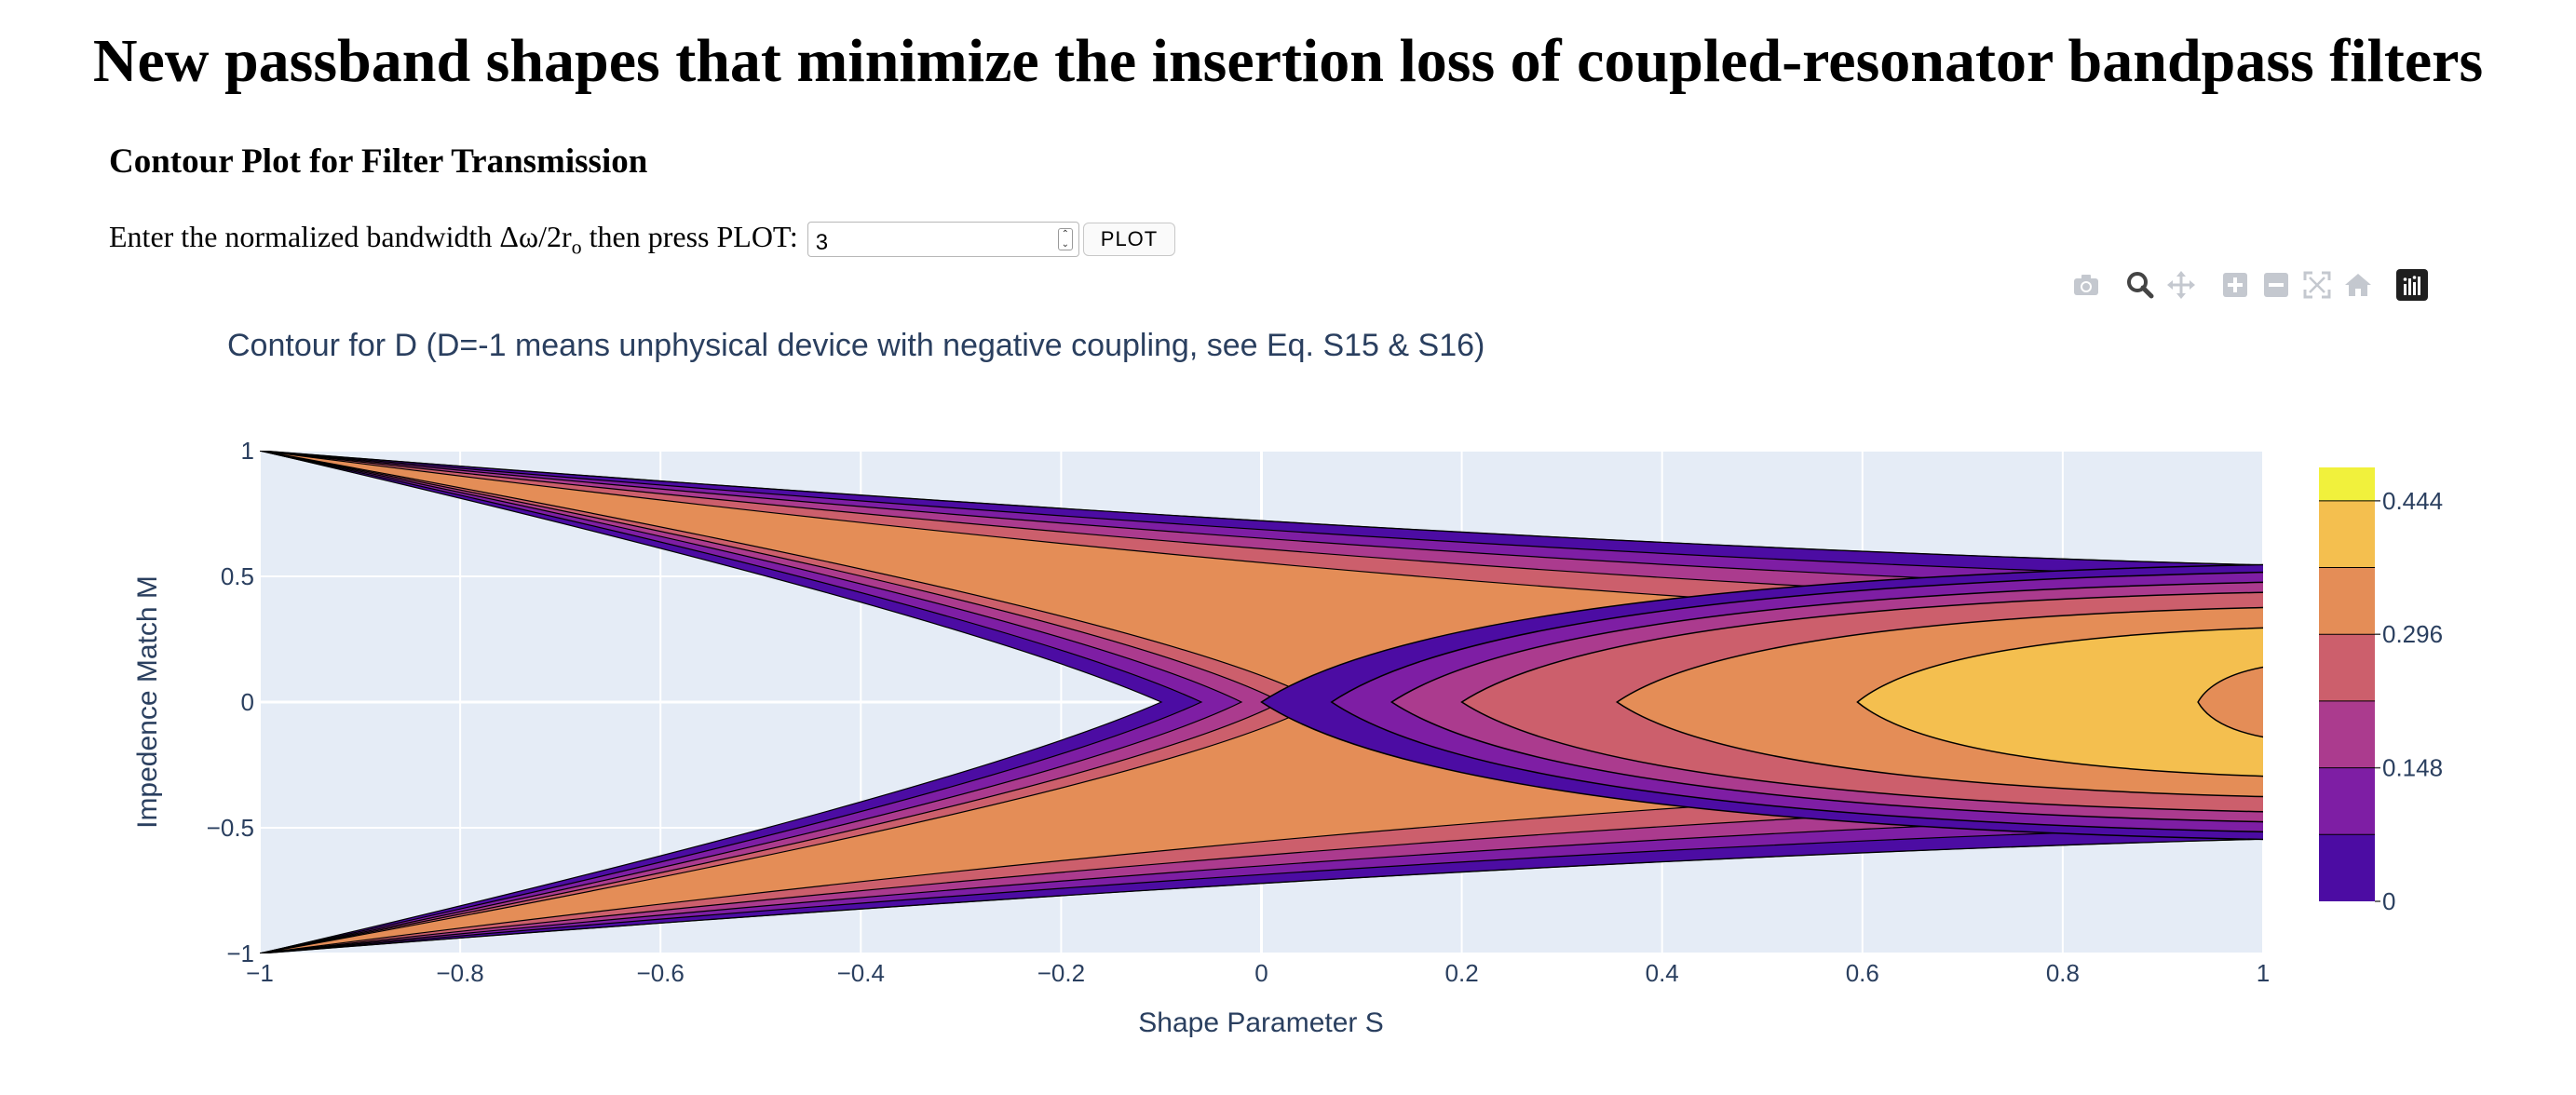  I want to click on colorbar-tick-label: 0.296, so click(2412, 634).